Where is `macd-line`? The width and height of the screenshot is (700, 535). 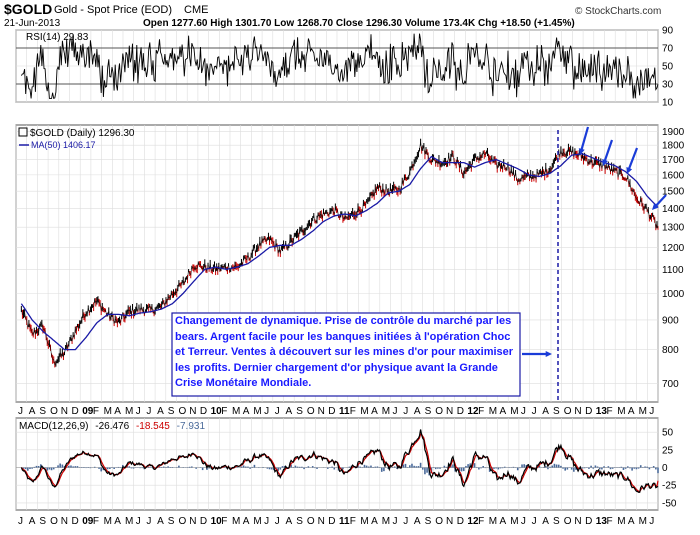 macd-line is located at coordinates (339, 461).